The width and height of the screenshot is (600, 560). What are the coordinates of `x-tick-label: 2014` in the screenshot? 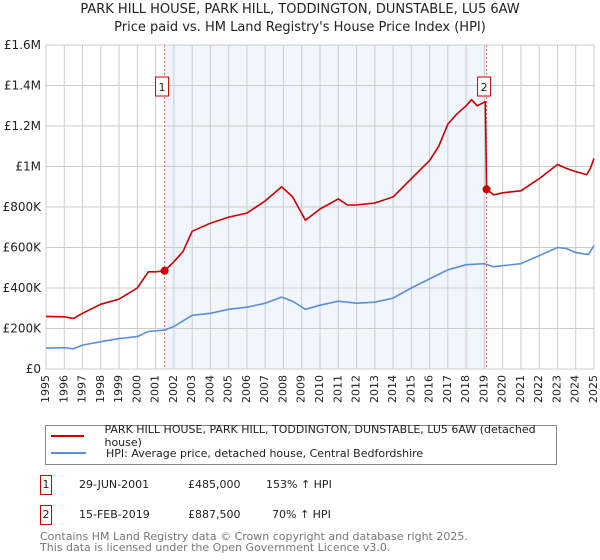 It's located at (392, 389).